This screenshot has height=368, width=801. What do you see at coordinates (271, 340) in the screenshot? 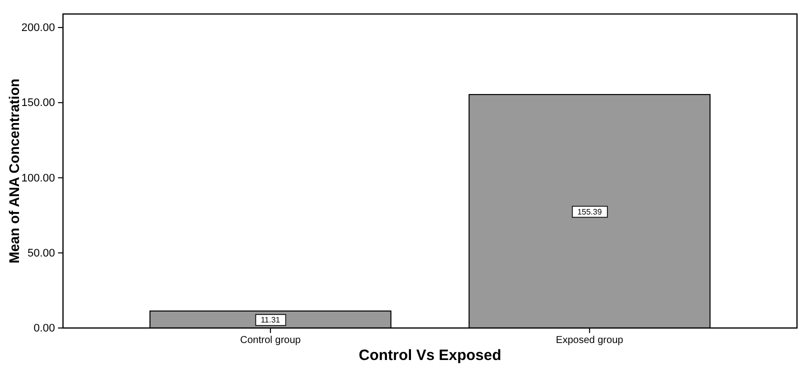
I see `x-tick-label: Control group` at bounding box center [271, 340].